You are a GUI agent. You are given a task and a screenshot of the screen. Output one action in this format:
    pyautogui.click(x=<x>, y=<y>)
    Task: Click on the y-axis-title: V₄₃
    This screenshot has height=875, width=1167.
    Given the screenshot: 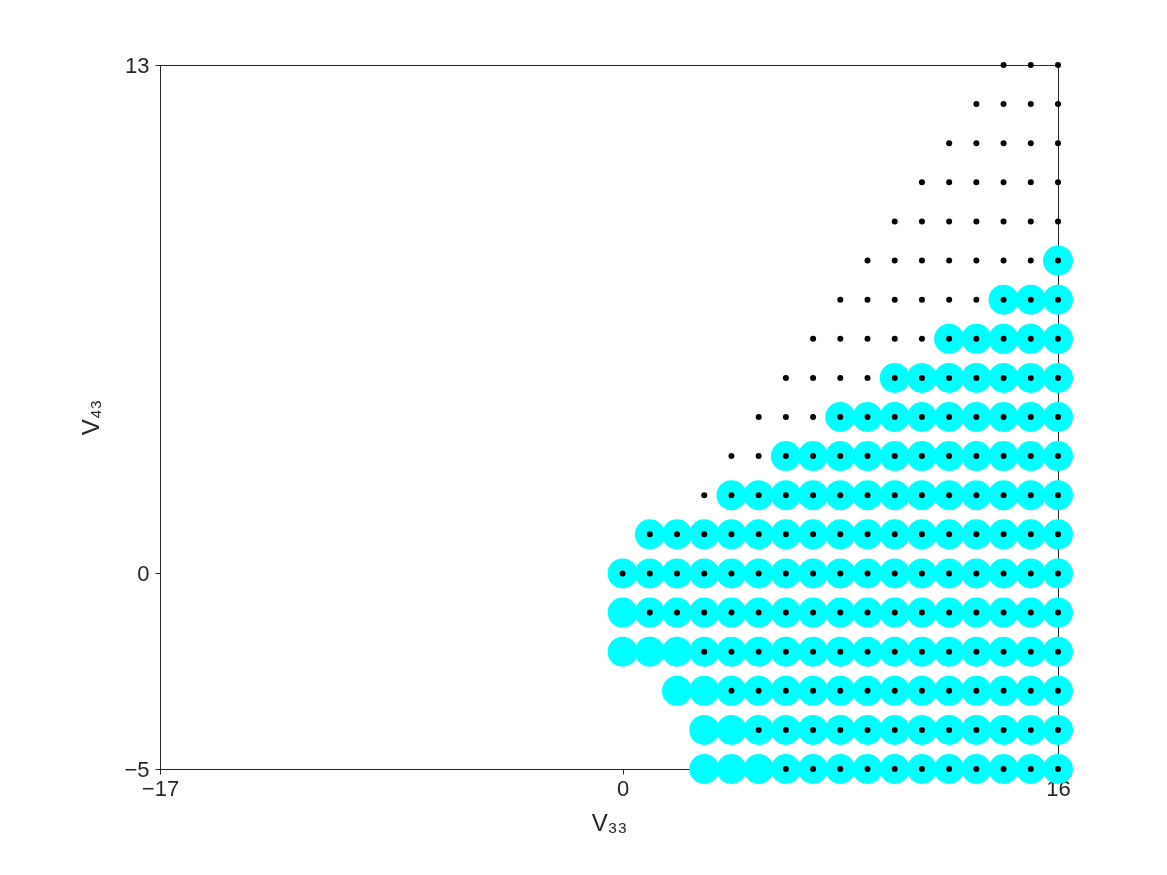 What is the action you would take?
    pyautogui.click(x=91, y=417)
    